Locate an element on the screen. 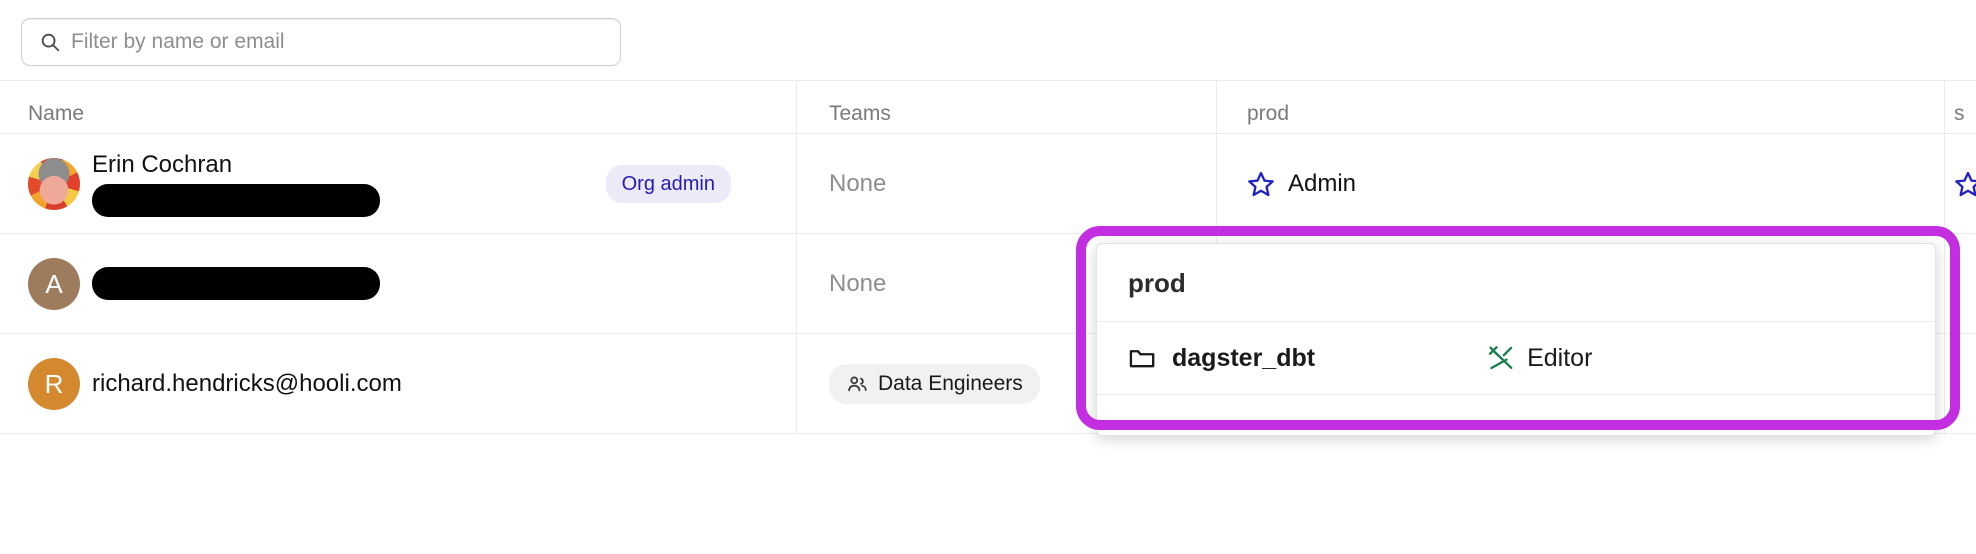 This screenshot has height=554, width=1976. column-header-staging: s is located at coordinates (1960, 107).